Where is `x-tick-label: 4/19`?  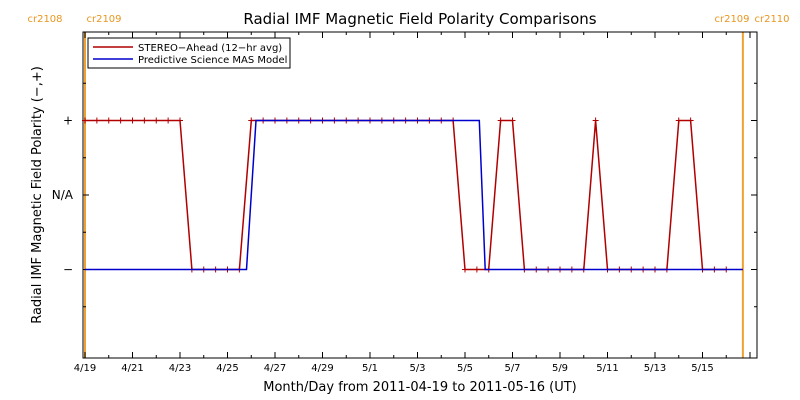
x-tick-label: 4/19 is located at coordinates (85, 368).